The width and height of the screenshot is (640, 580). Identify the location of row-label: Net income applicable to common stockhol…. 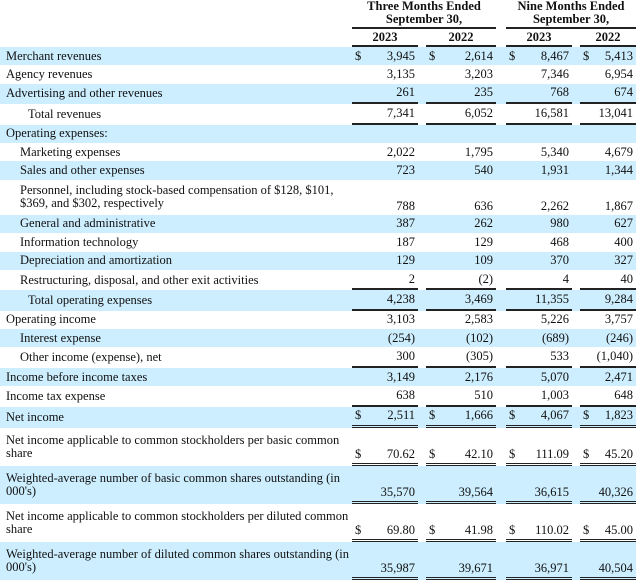
(173, 447).